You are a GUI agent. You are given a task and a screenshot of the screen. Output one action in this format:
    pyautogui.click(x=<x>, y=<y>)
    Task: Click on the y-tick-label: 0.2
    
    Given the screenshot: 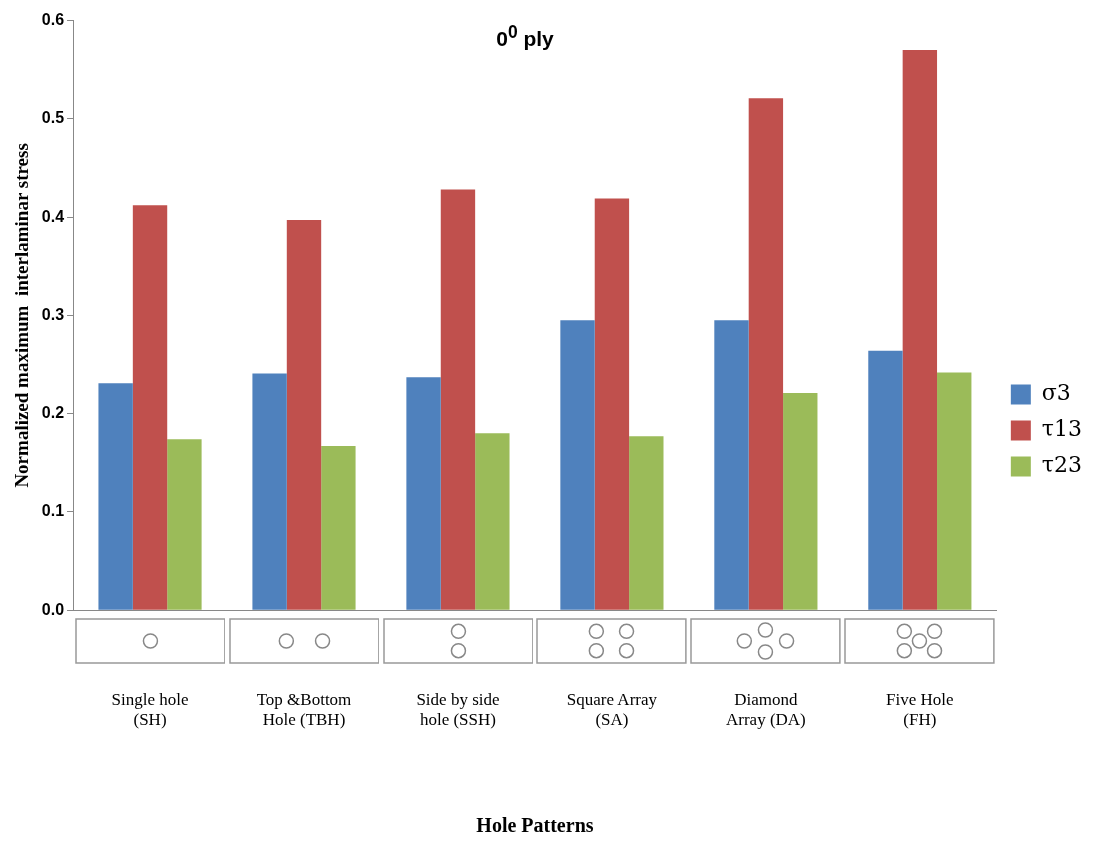 What is the action you would take?
    pyautogui.click(x=53, y=413)
    